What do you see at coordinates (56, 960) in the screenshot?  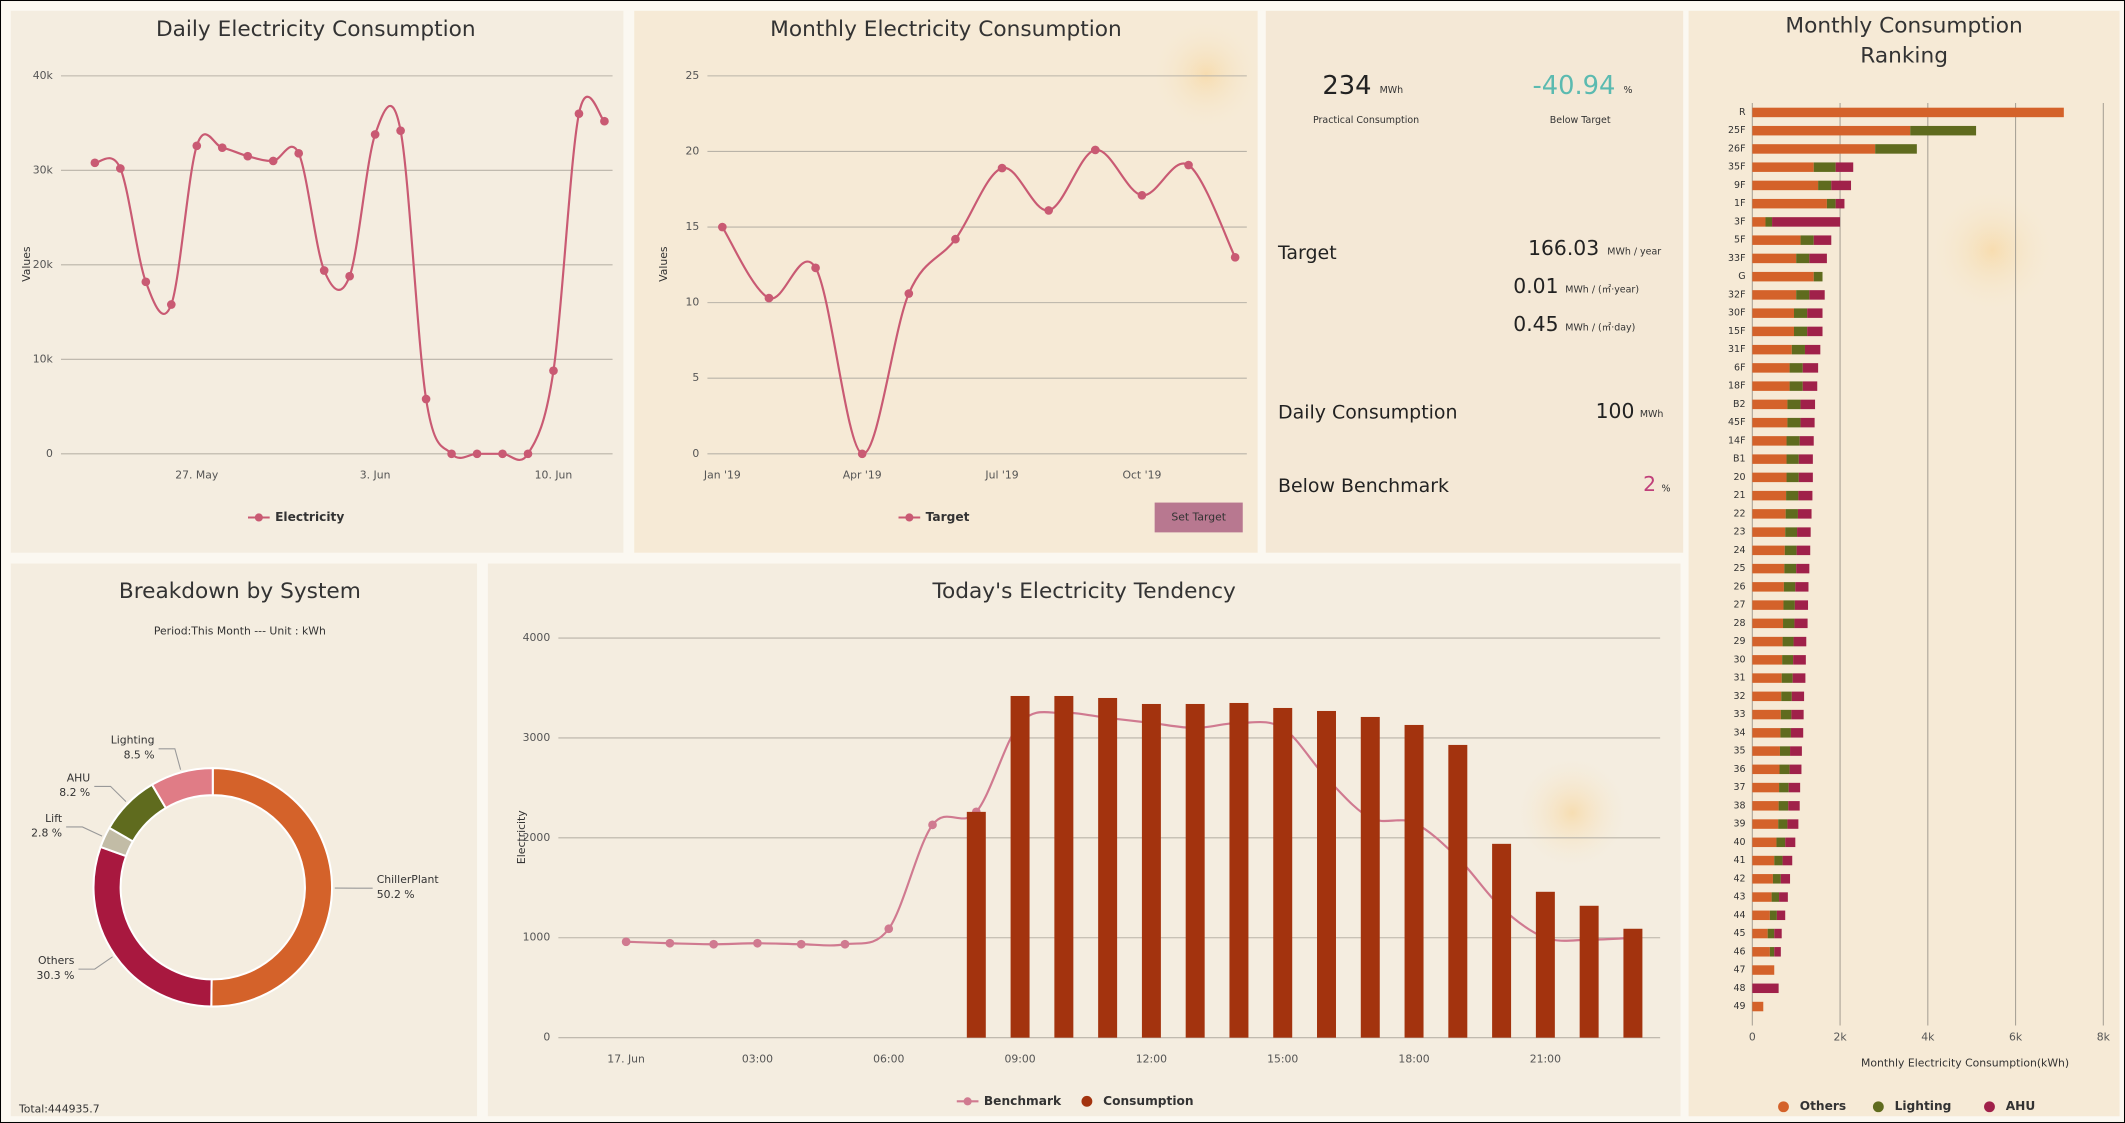 I see `slice-label: Others` at bounding box center [56, 960].